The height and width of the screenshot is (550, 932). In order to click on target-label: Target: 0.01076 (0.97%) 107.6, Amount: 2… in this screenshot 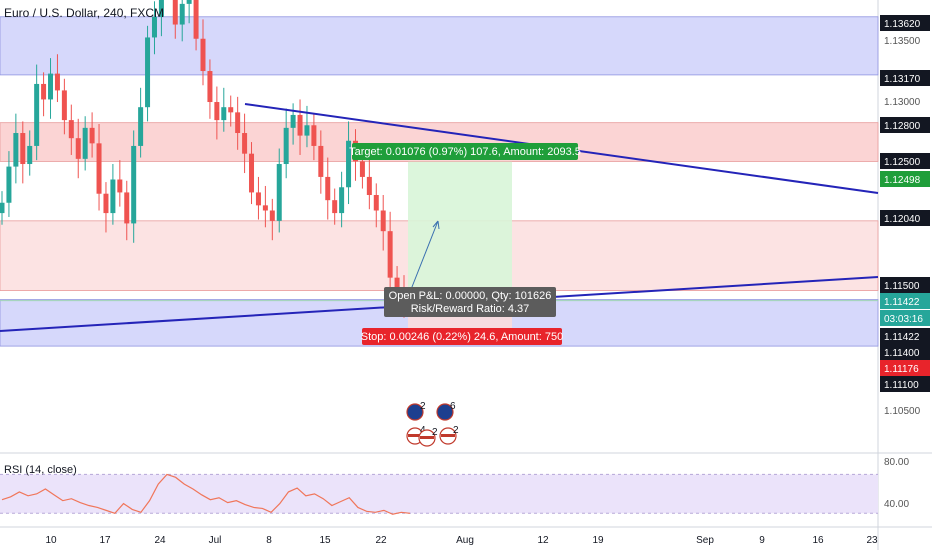, I will do `click(465, 151)`.